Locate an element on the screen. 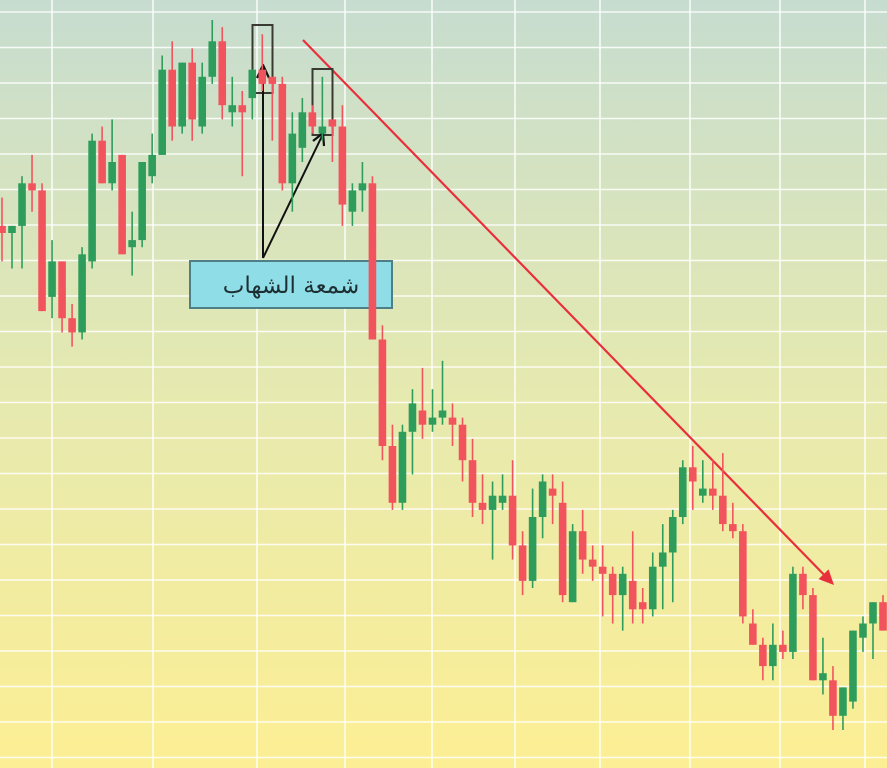  annotation: شمعة الشهاب is located at coordinates (291, 286).